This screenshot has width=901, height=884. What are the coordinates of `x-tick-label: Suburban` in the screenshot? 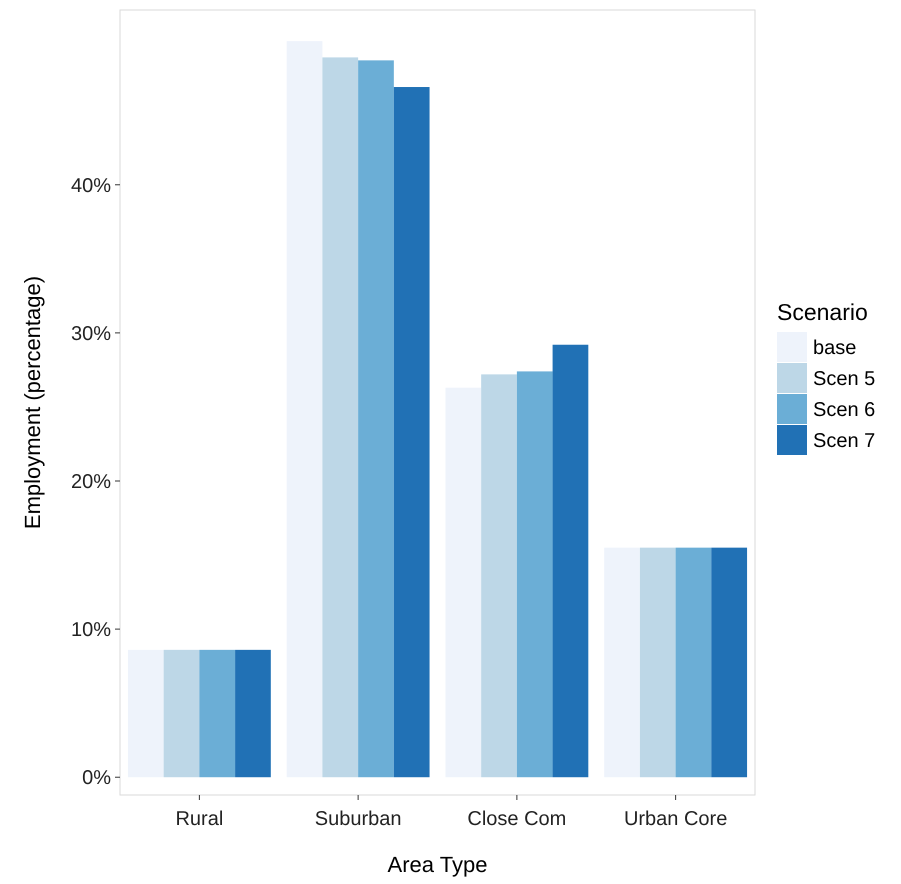 It's located at (358, 819).